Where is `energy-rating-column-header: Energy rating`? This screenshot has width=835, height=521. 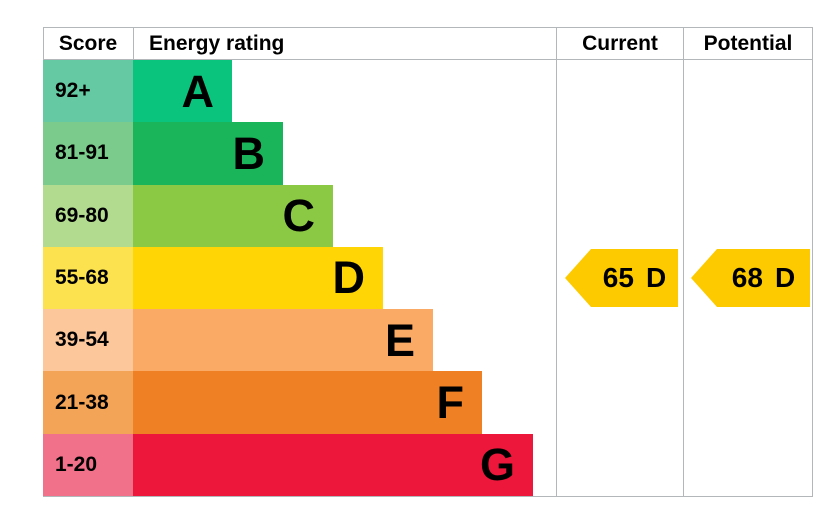
energy-rating-column-header: Energy rating is located at coordinates (217, 43).